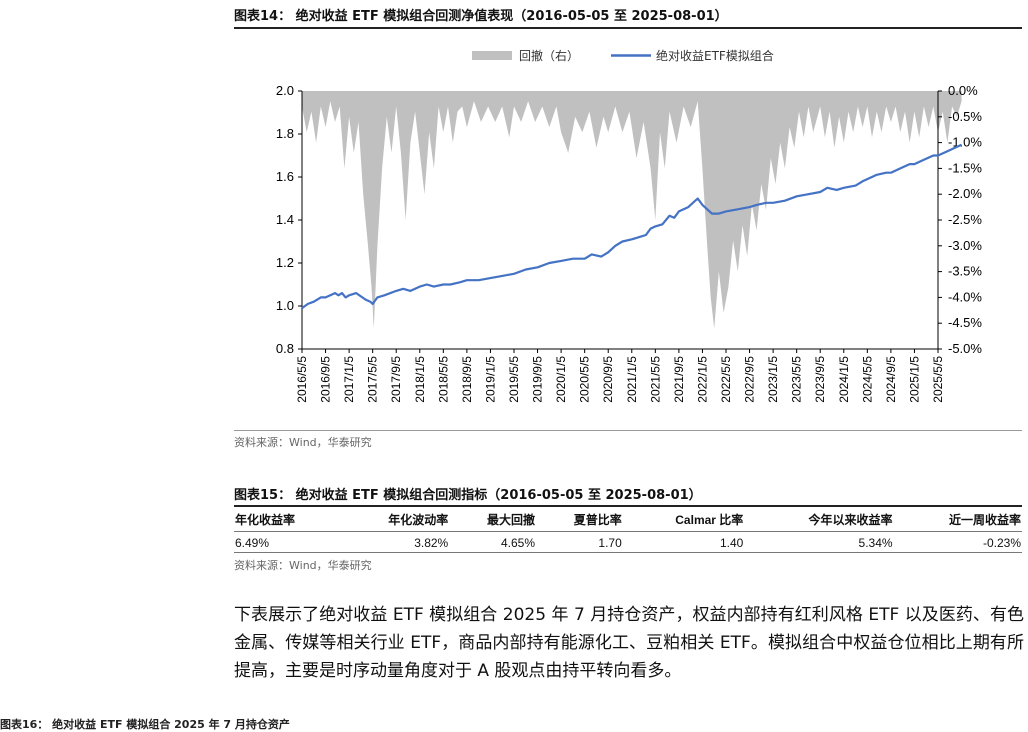  What do you see at coordinates (965, 296) in the screenshot?
I see `right-tick-label: -4.0%` at bounding box center [965, 296].